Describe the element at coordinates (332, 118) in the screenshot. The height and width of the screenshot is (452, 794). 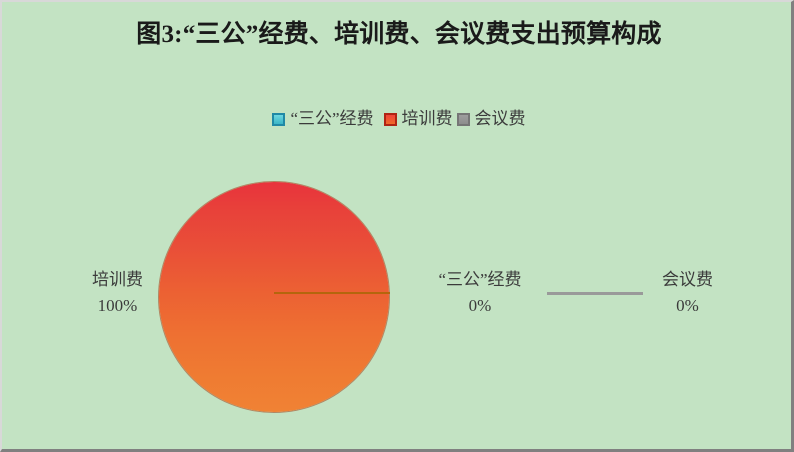
I see `legend-label-sangong: “三公”经费` at that location.